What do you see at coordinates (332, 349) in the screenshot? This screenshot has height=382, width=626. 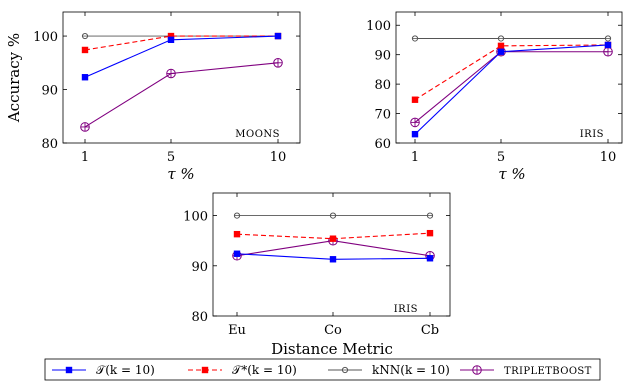 I see `x-axis-label: Distance Metric` at bounding box center [332, 349].